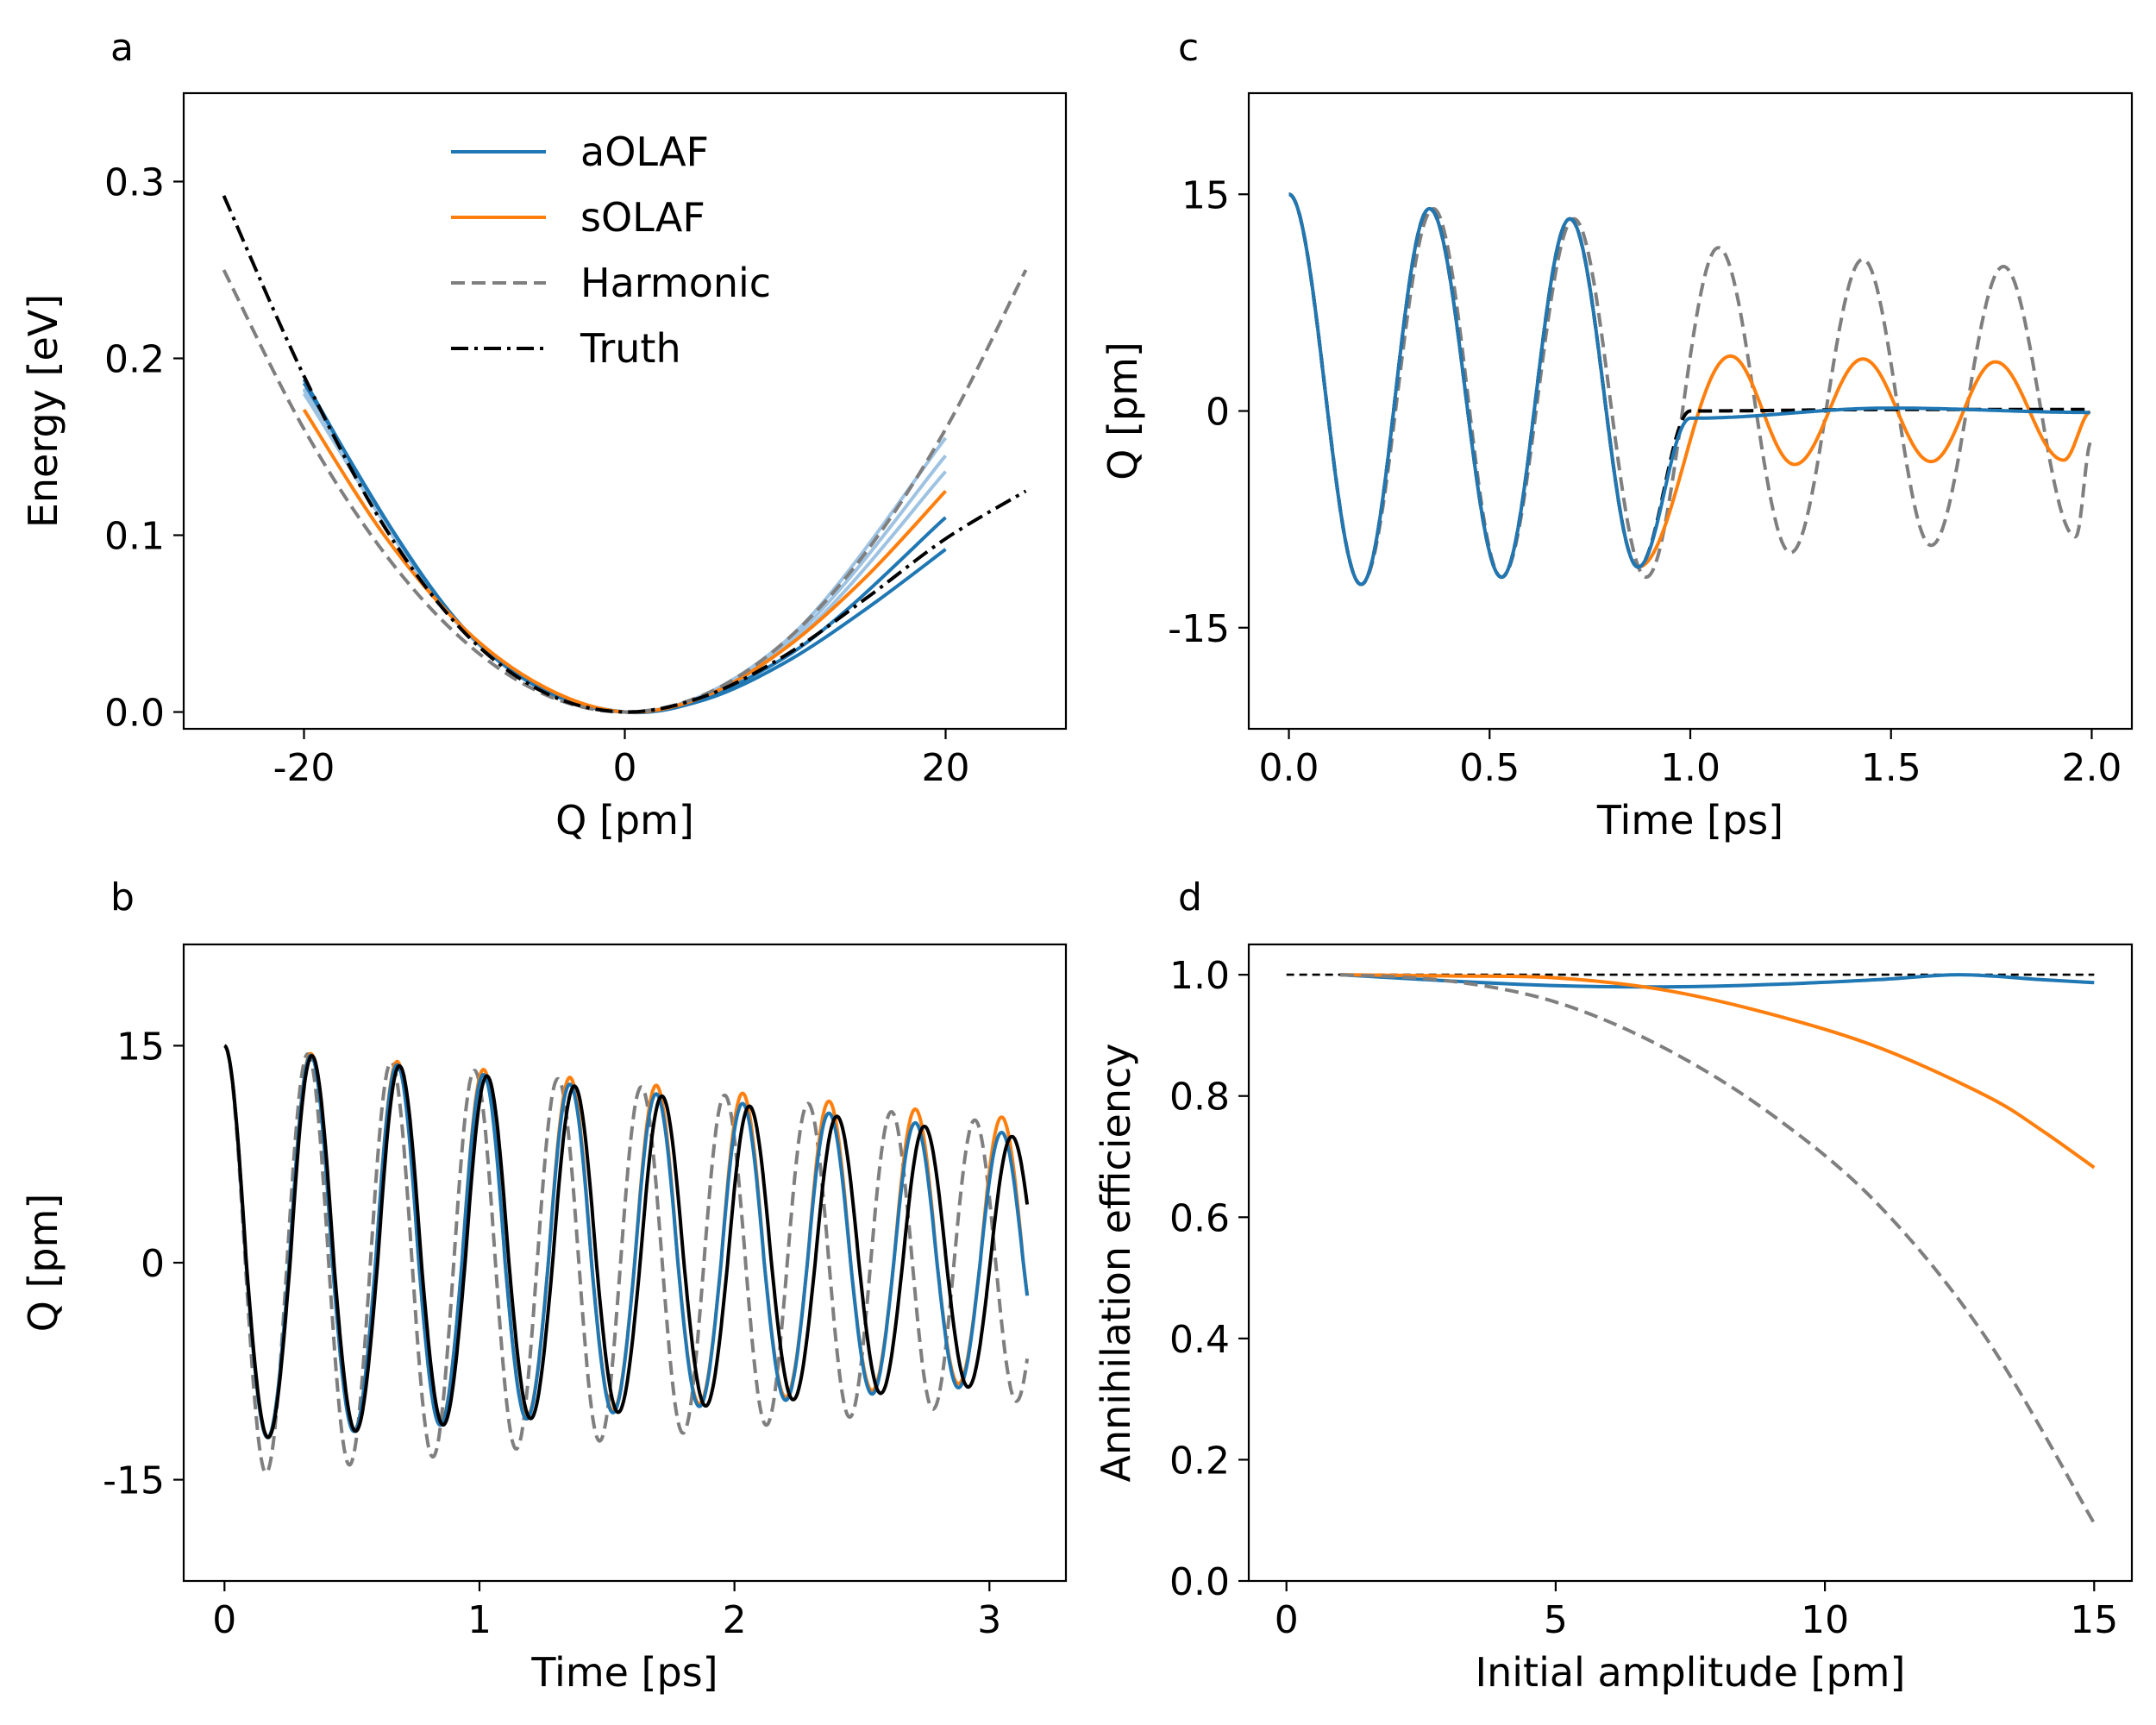  Describe the element at coordinates (1489, 768) in the screenshot. I see `x-tick-label: 0.5` at that location.